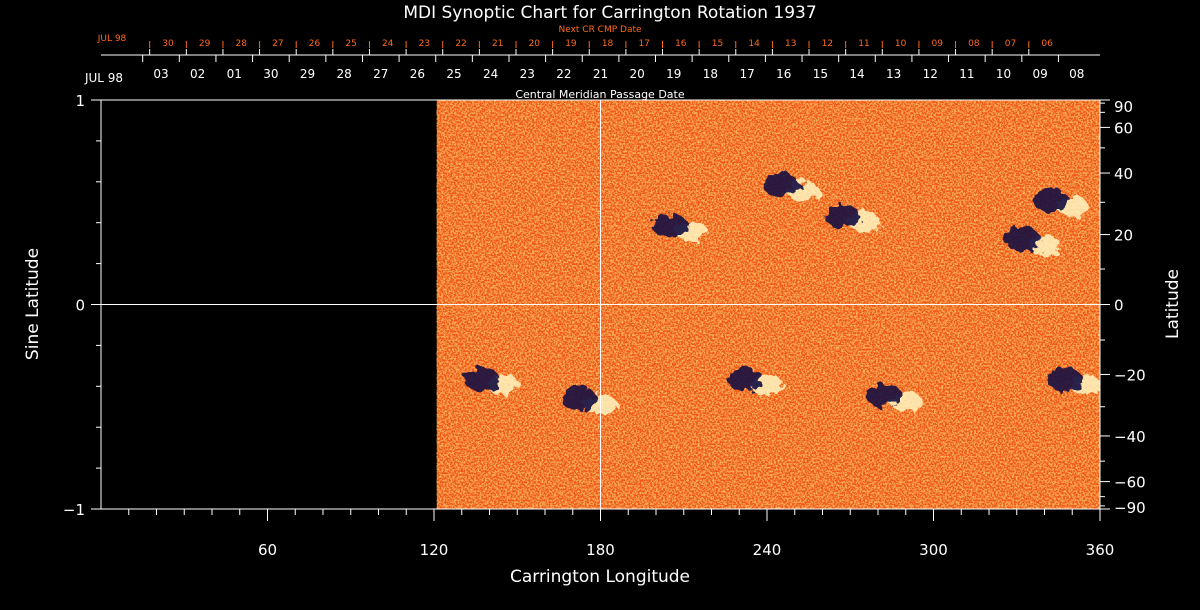  I want to click on y-right-tick-label: 90, so click(1123, 107).